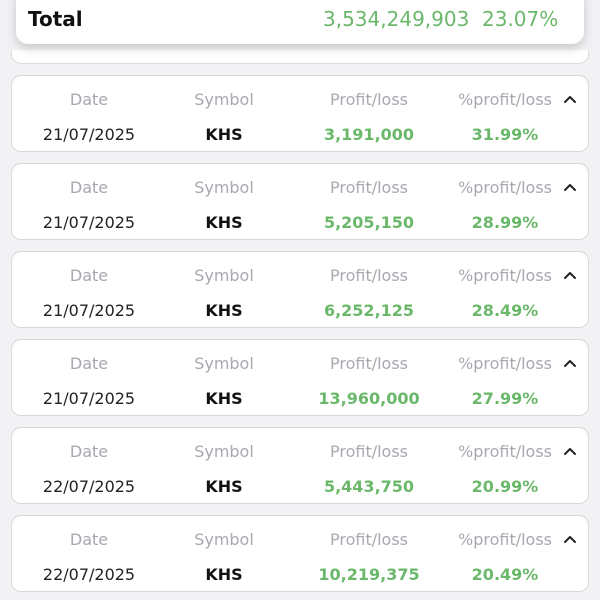 The width and height of the screenshot is (600, 600). I want to click on trade-percent: 27.99%, so click(505, 398).